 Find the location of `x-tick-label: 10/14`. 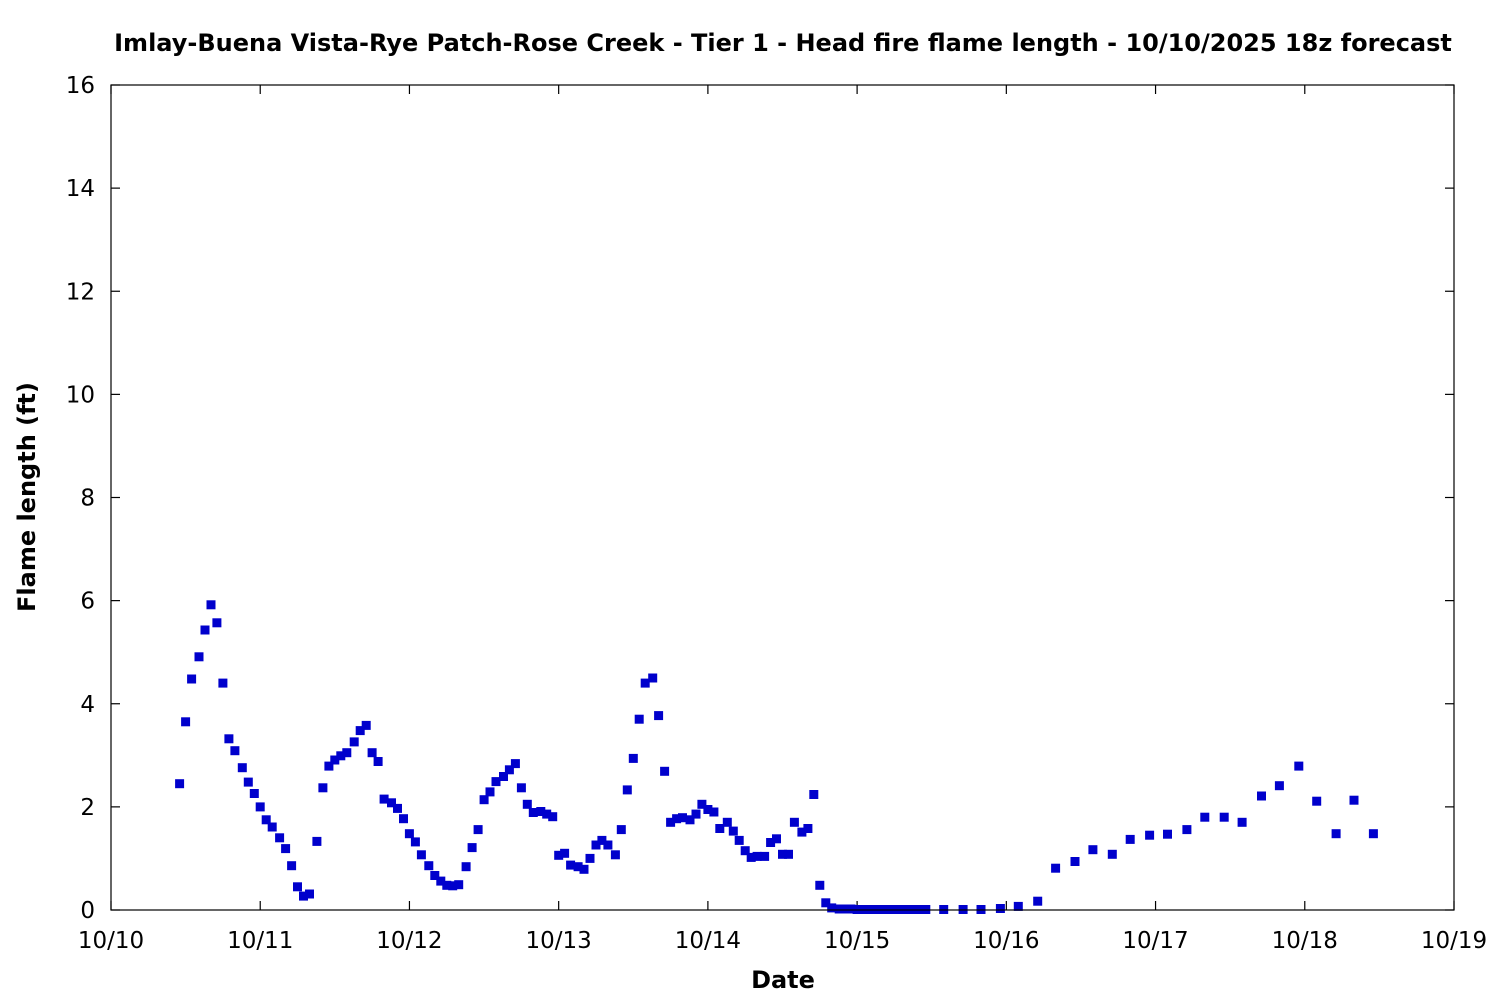

x-tick-label: 10/14 is located at coordinates (708, 941).